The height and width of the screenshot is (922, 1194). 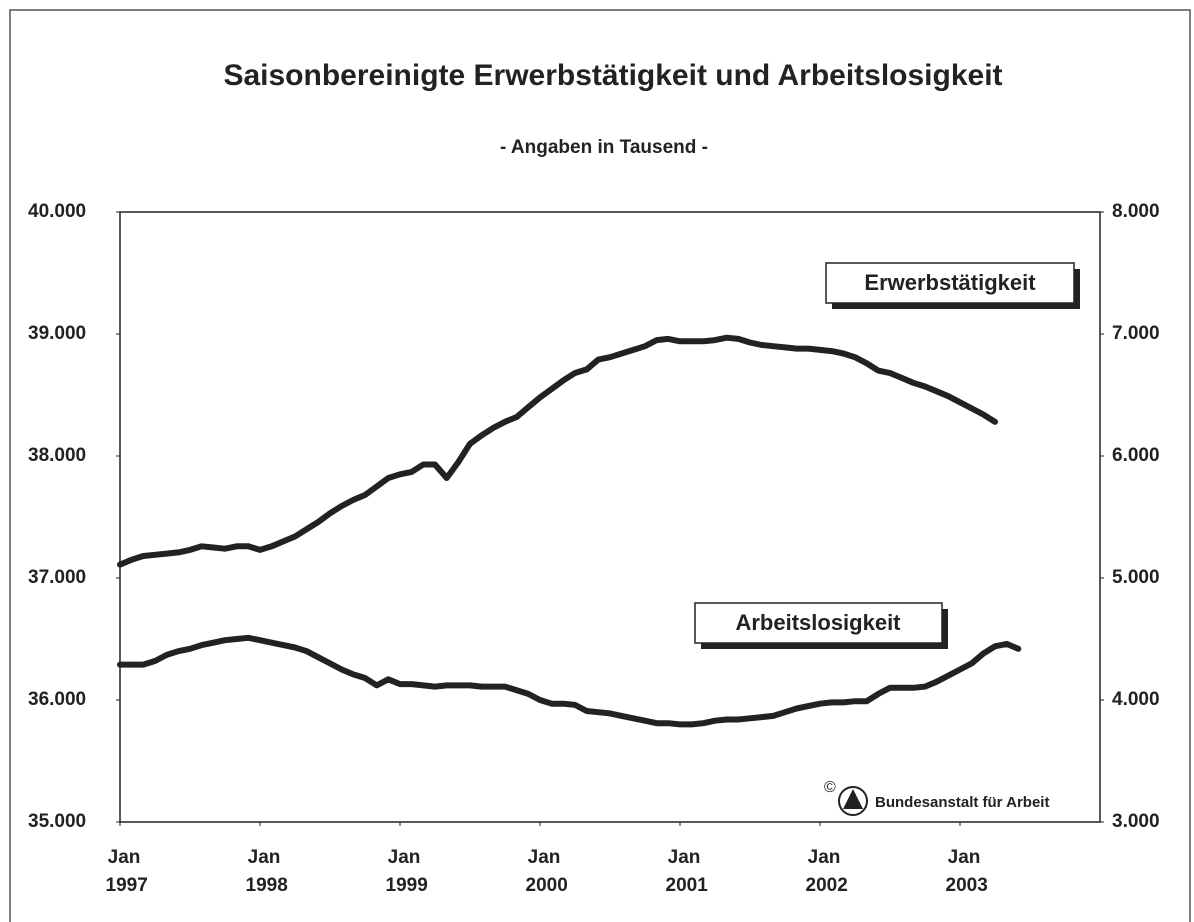 I want to click on y2-tick-label: 8.000, so click(x=1136, y=211).